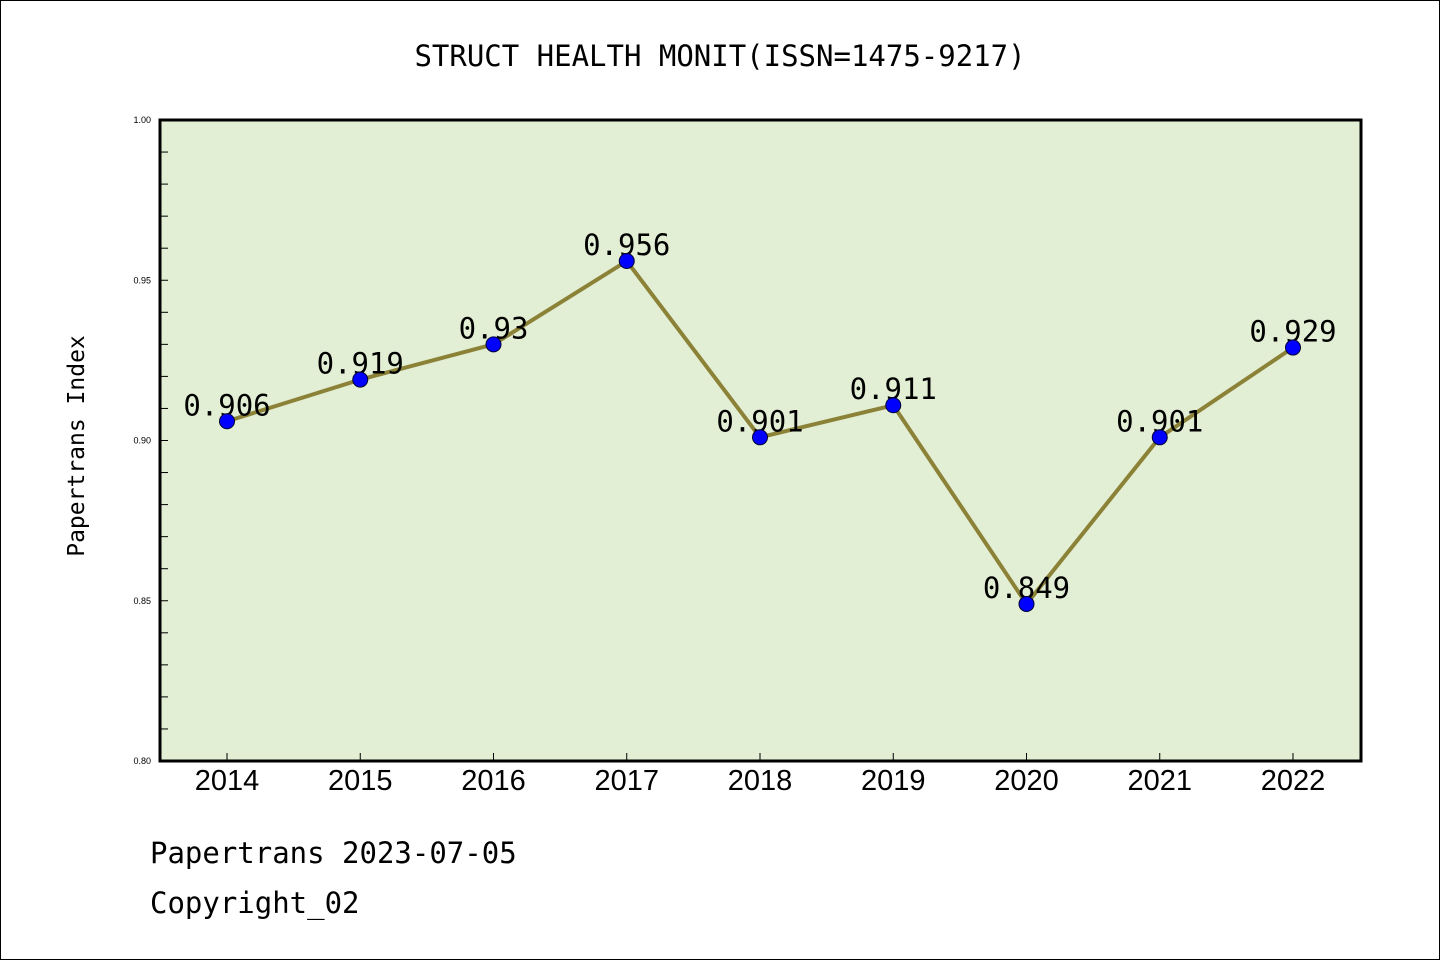  Describe the element at coordinates (142, 120) in the screenshot. I see `y-tick-label: 1.00` at that location.